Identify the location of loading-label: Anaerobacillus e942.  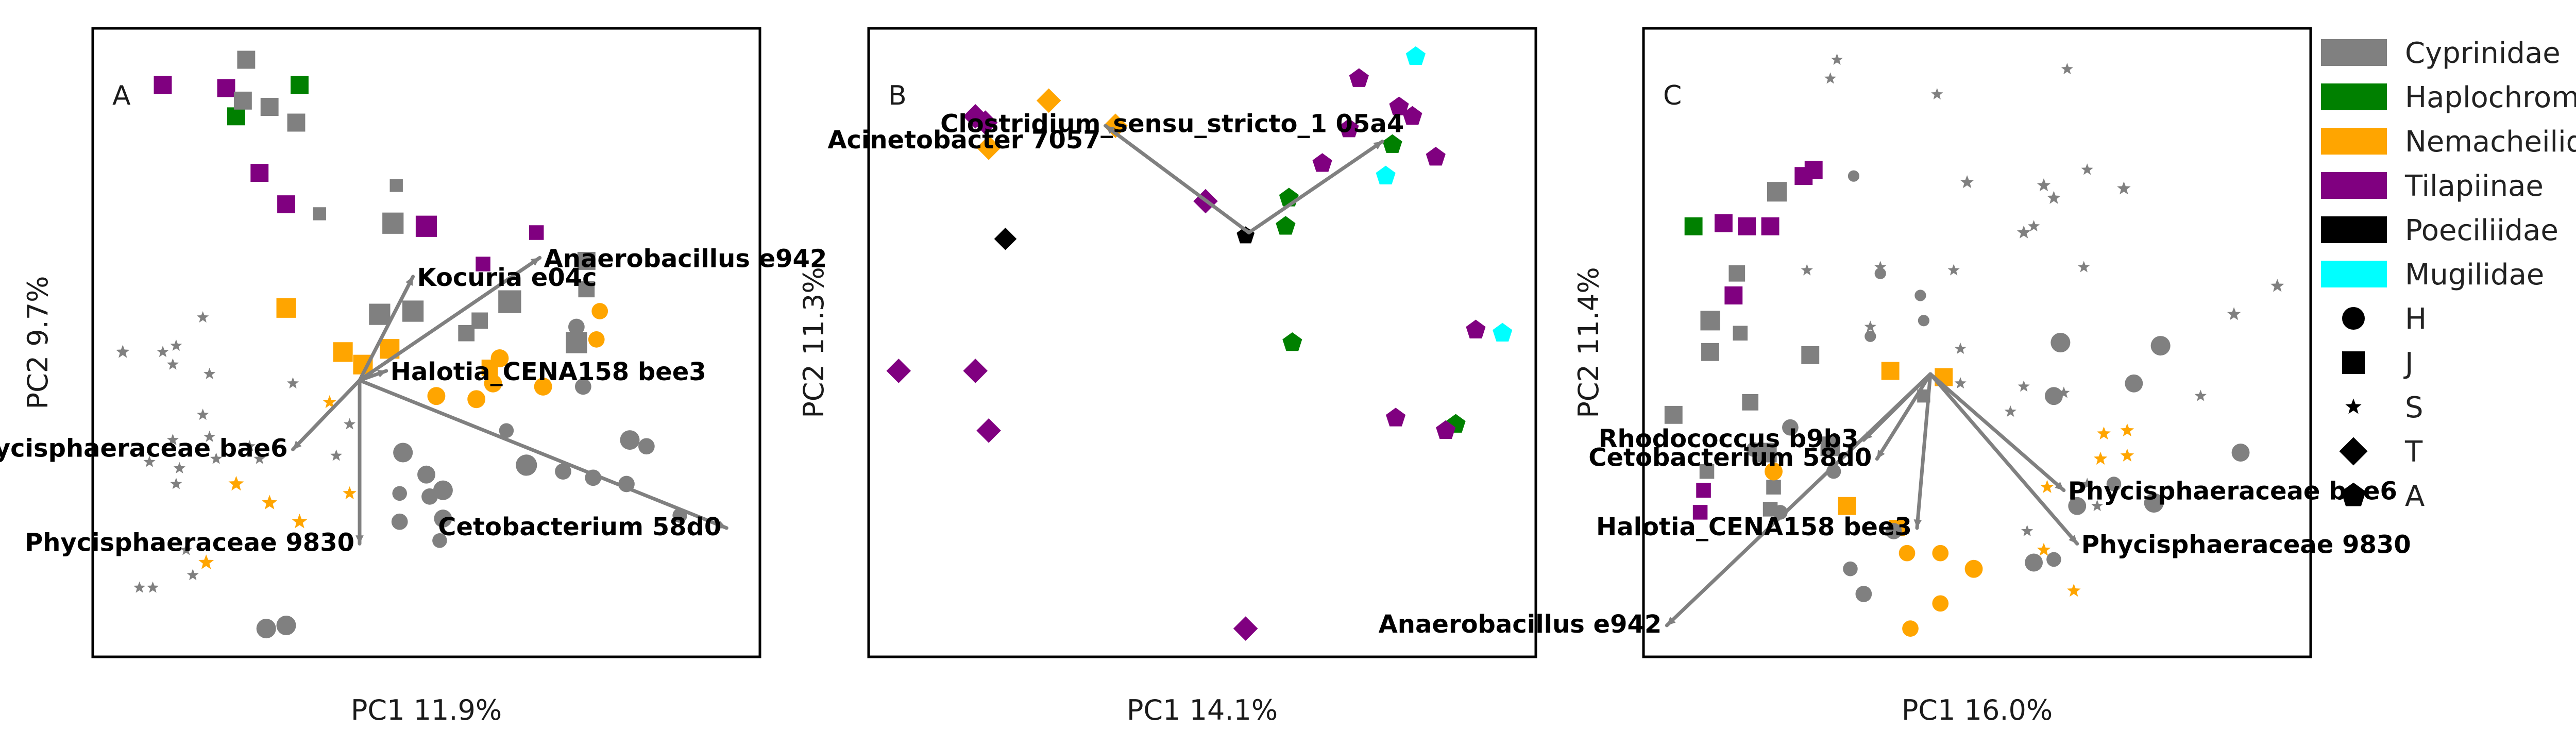
(685, 258).